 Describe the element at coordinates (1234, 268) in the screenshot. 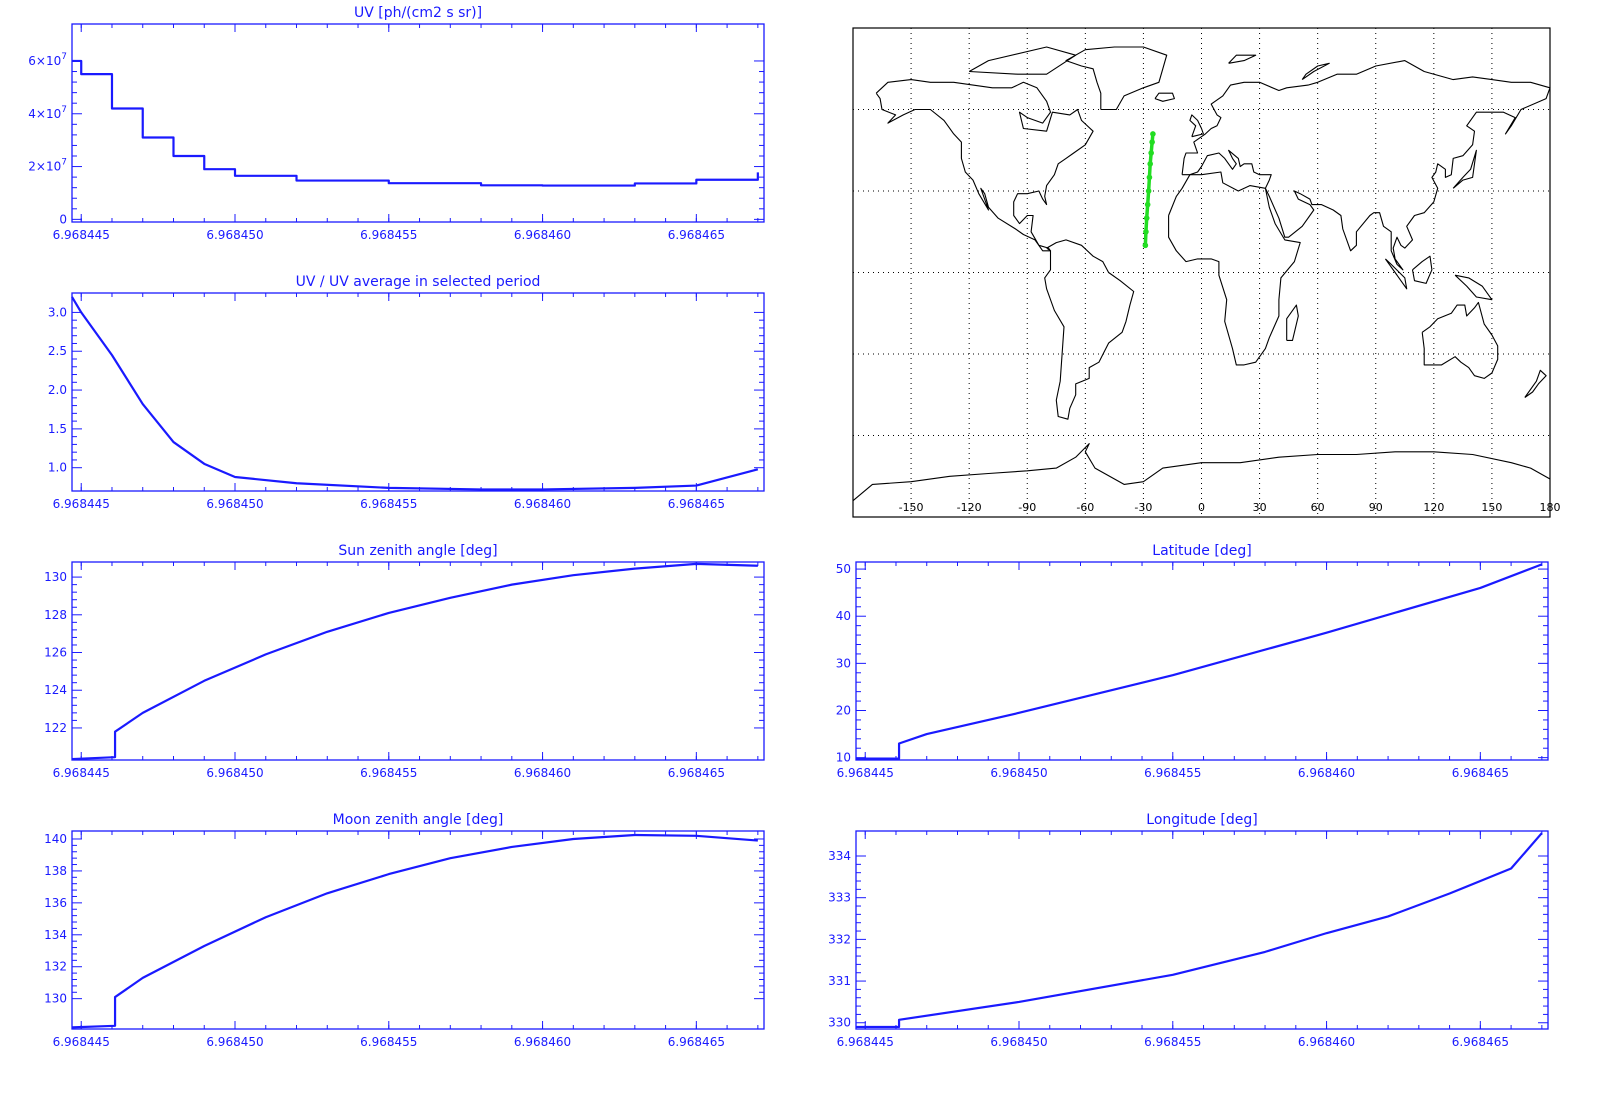

I see `coastline-africa` at that location.